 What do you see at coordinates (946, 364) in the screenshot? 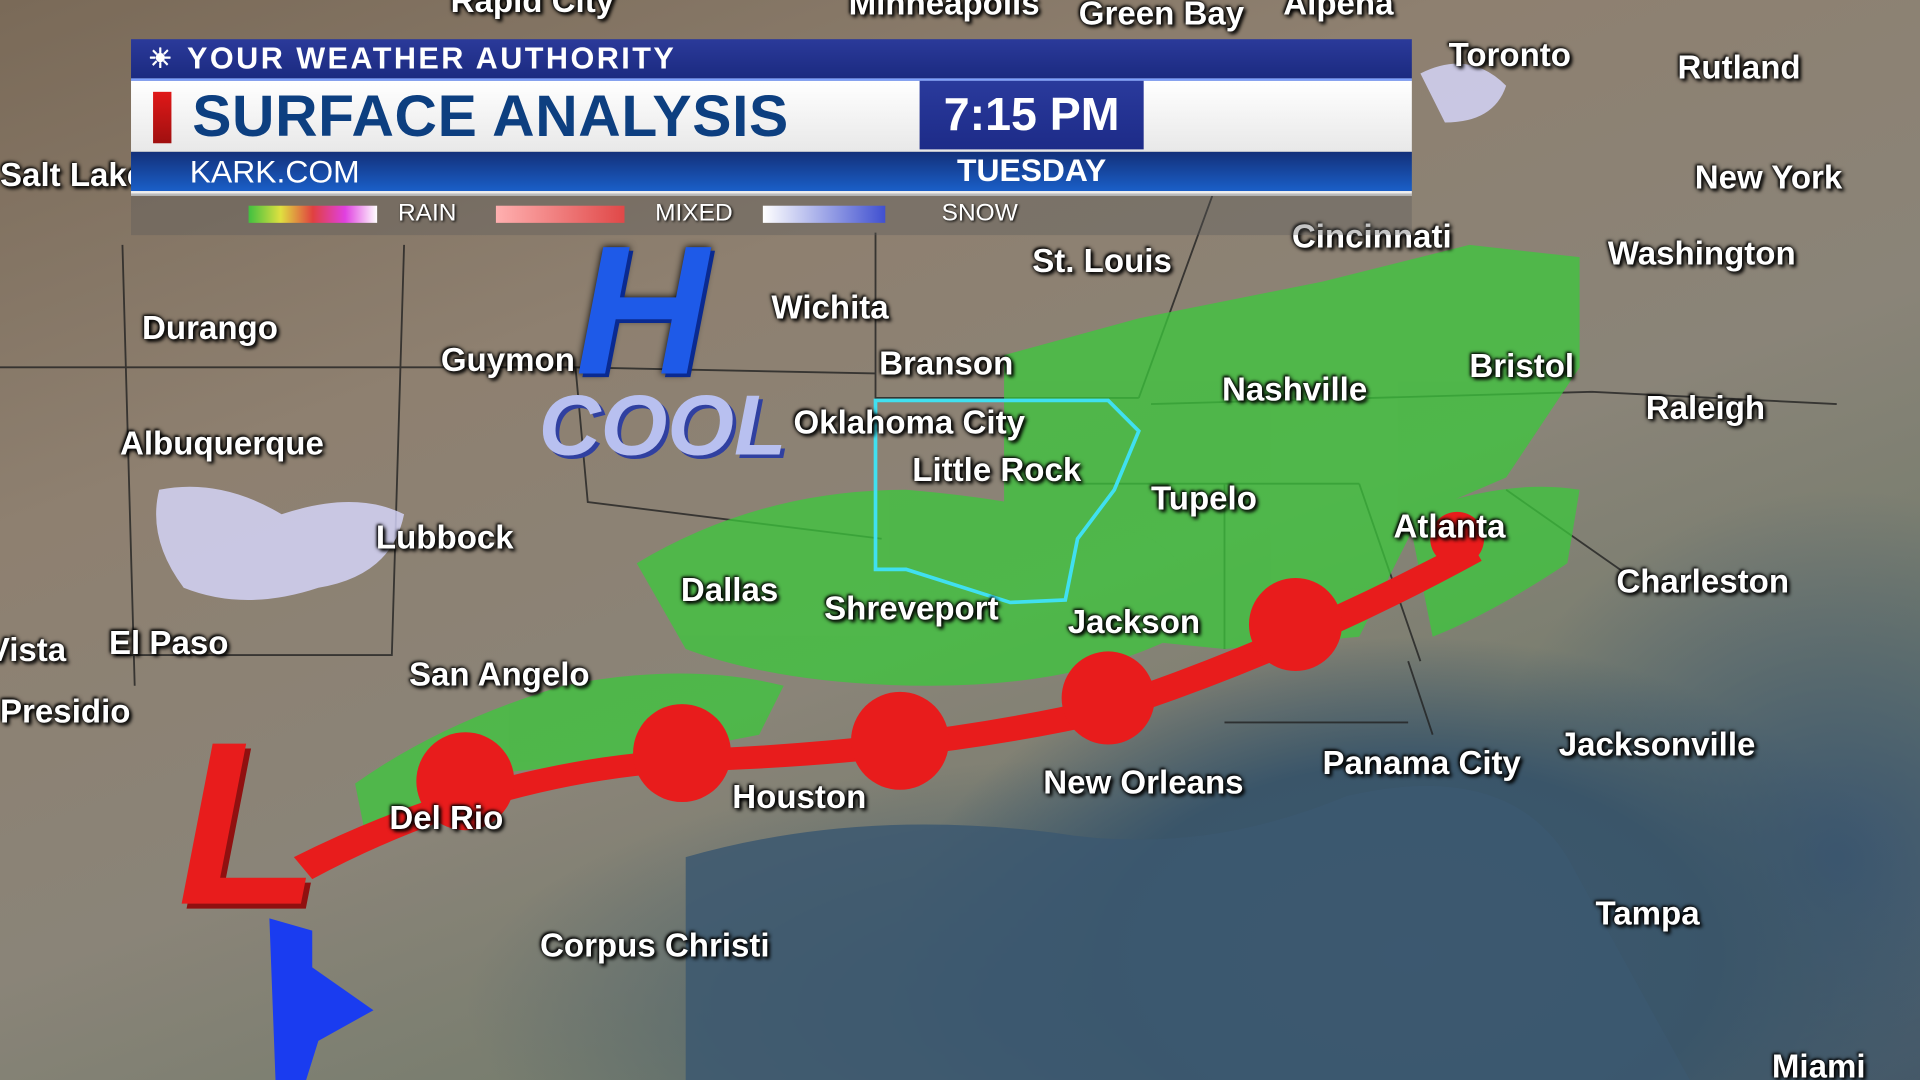
I see `city-label: Branson` at bounding box center [946, 364].